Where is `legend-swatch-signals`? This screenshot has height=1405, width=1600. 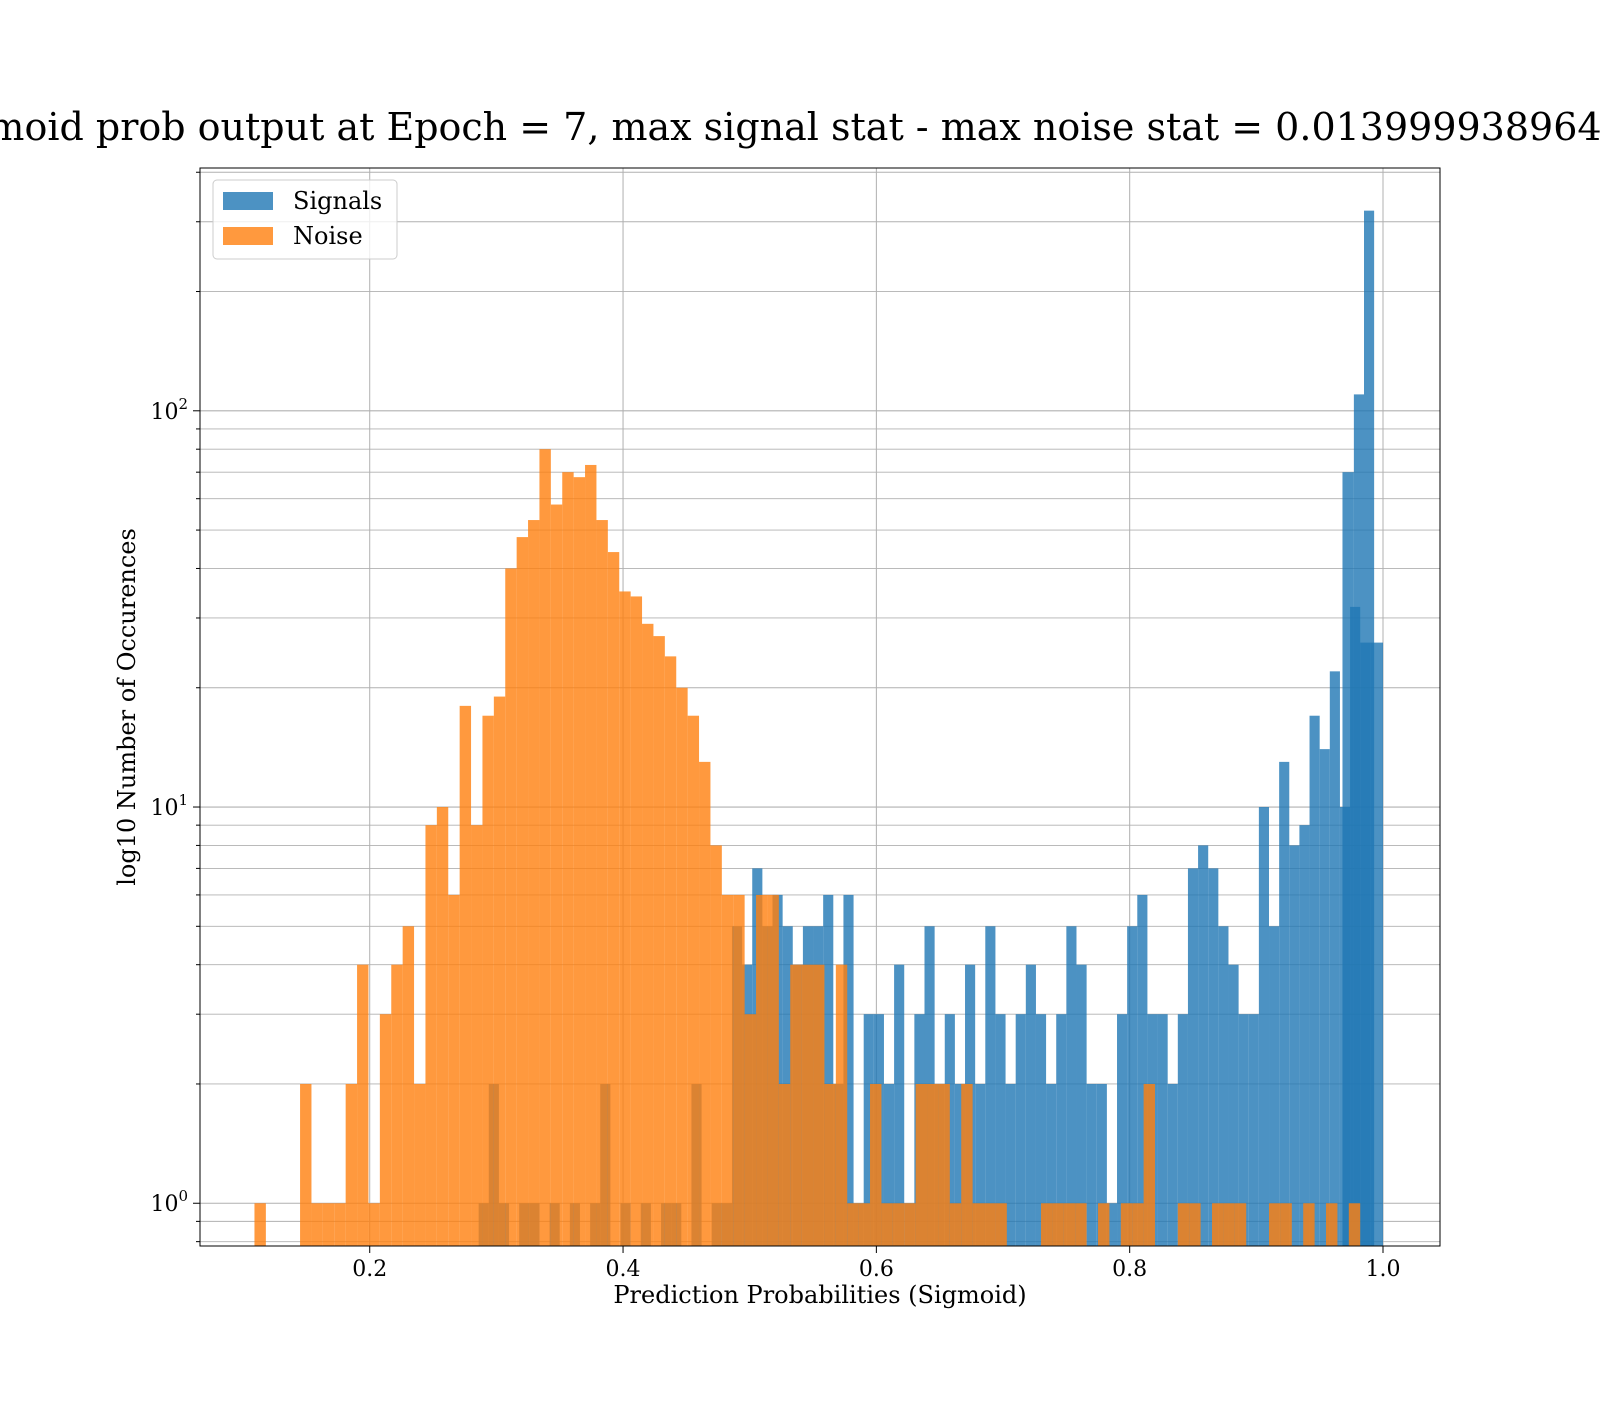
legend-swatch-signals is located at coordinates (248, 201).